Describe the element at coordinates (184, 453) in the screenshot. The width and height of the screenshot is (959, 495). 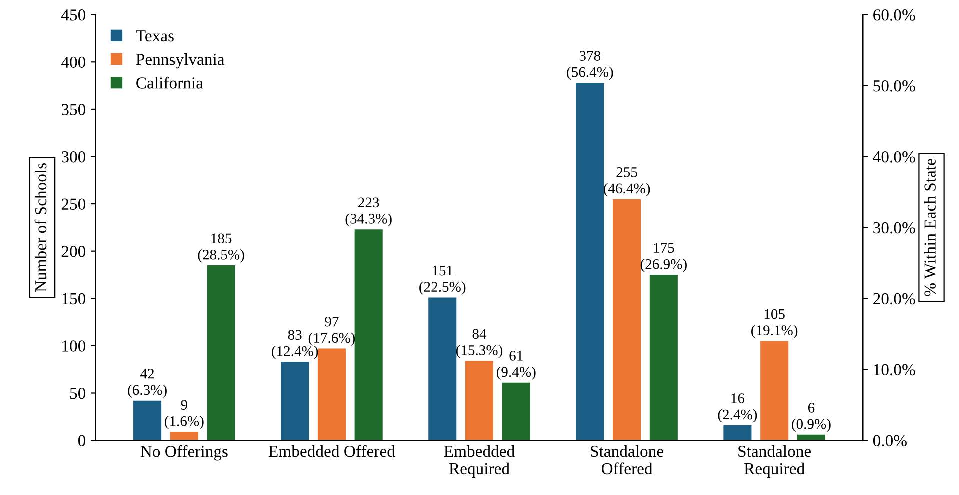
I see `x-tick-label: No Offerings` at that location.